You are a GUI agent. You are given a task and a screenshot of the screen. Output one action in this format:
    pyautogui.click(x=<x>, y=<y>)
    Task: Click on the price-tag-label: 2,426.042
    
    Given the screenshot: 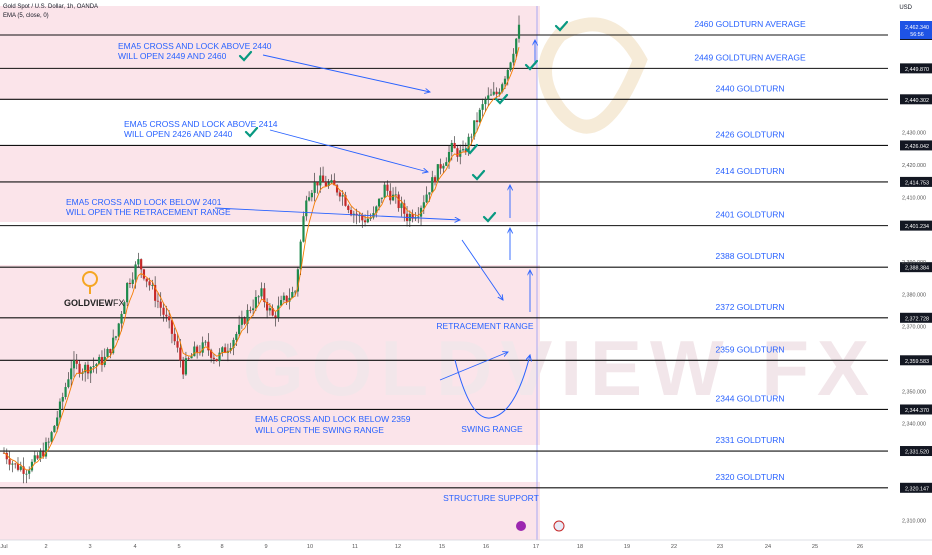 What is the action you would take?
    pyautogui.click(x=917, y=147)
    